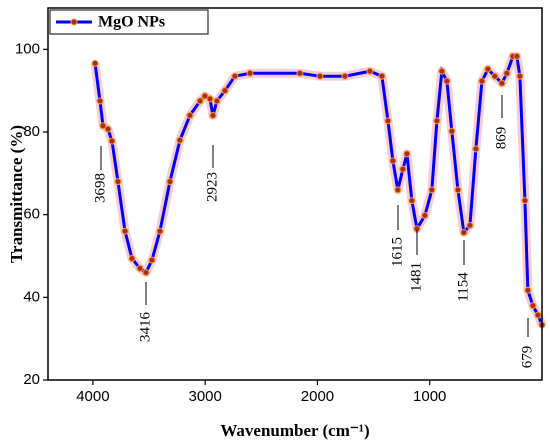  I want to click on legend-label: MgO NPs, so click(131, 22).